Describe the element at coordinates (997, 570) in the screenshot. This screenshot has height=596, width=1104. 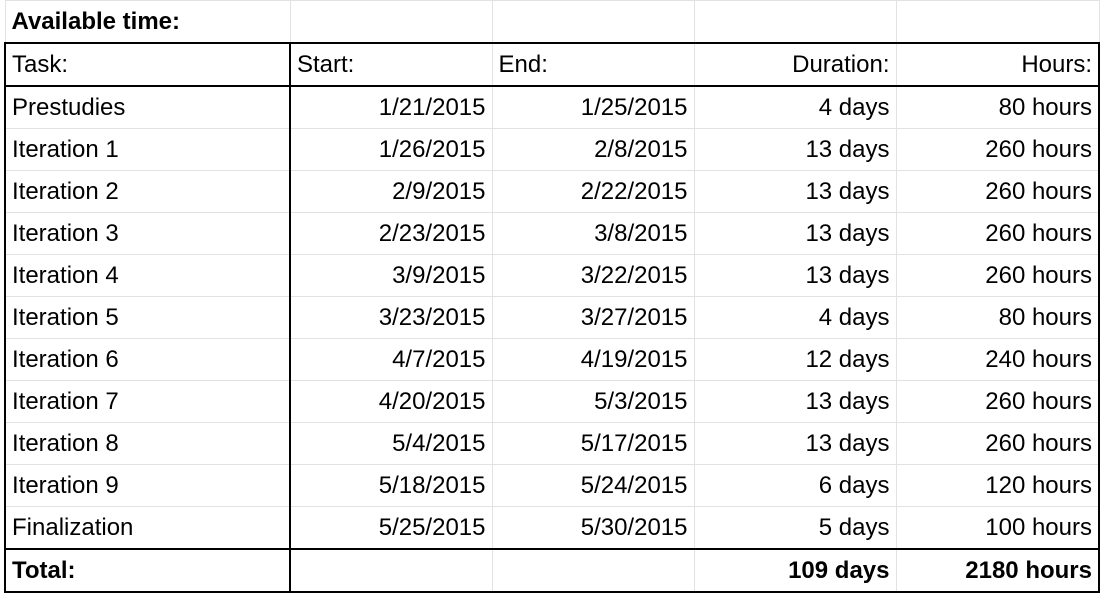
I see `total-hours-cell: 2180 hours` at that location.